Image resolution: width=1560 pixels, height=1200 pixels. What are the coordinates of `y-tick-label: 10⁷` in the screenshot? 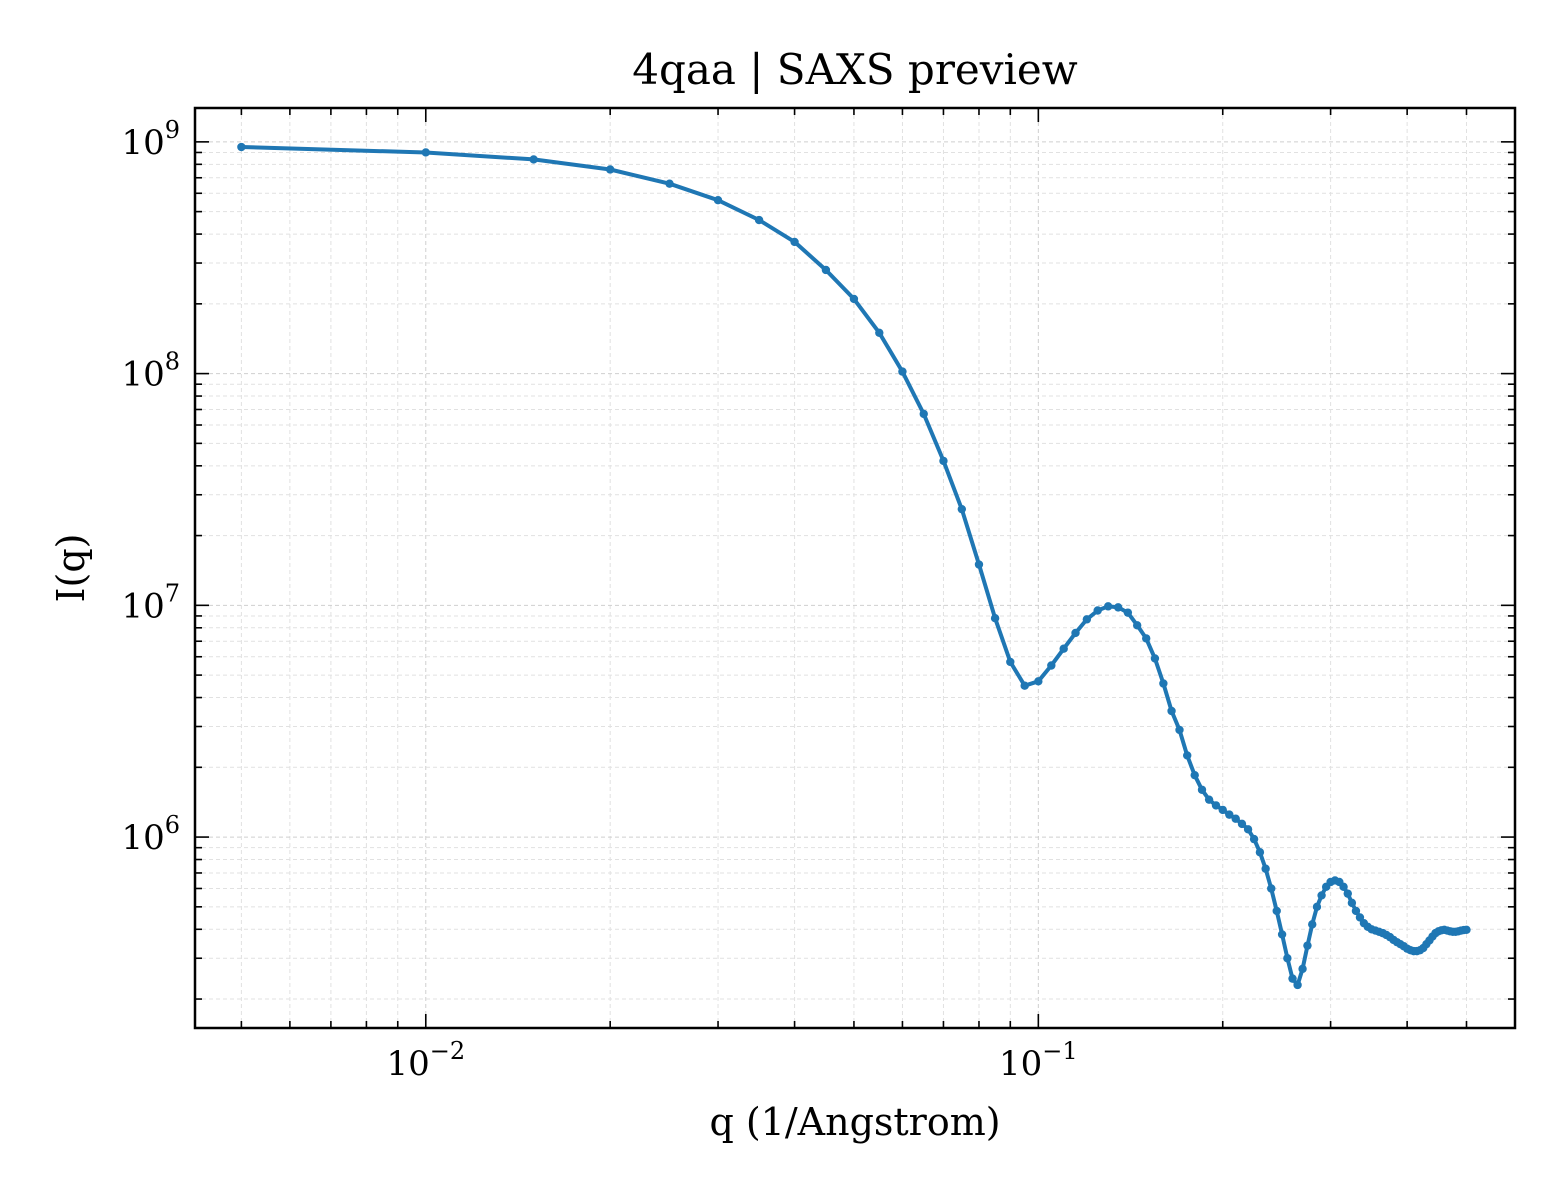 It's located at (150, 602).